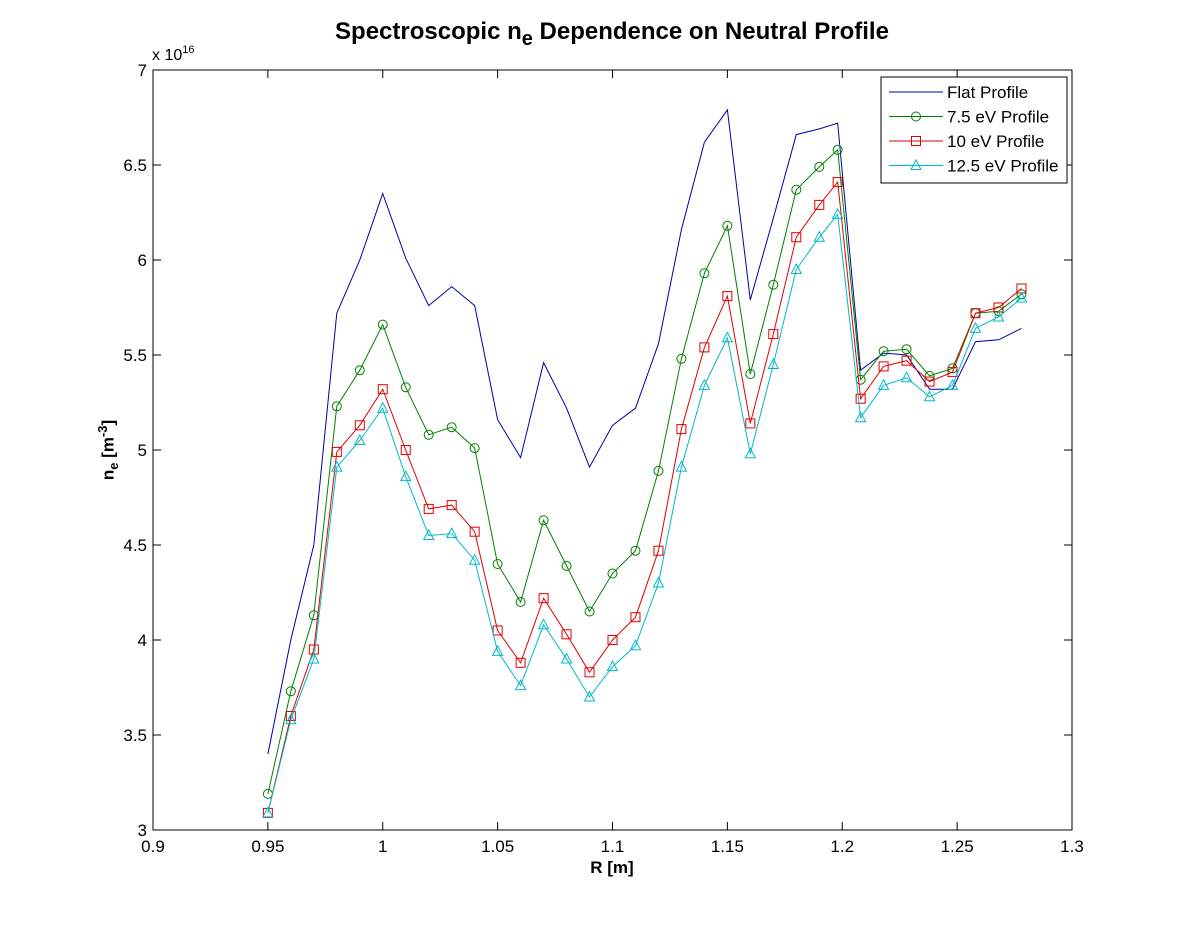  I want to click on y-tick-label: 4.5, so click(135, 545).